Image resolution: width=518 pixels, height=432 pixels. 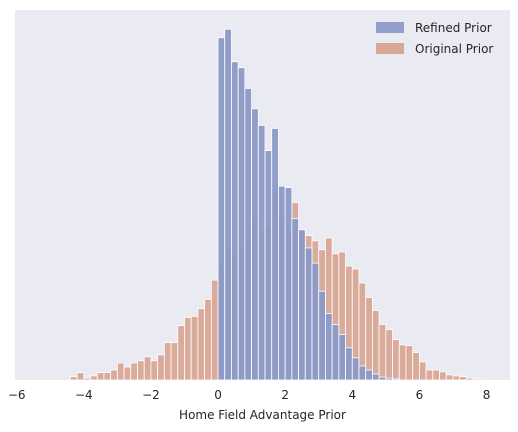 What do you see at coordinates (454, 49) in the screenshot?
I see `legend-label-original-prior: Original Prior` at bounding box center [454, 49].